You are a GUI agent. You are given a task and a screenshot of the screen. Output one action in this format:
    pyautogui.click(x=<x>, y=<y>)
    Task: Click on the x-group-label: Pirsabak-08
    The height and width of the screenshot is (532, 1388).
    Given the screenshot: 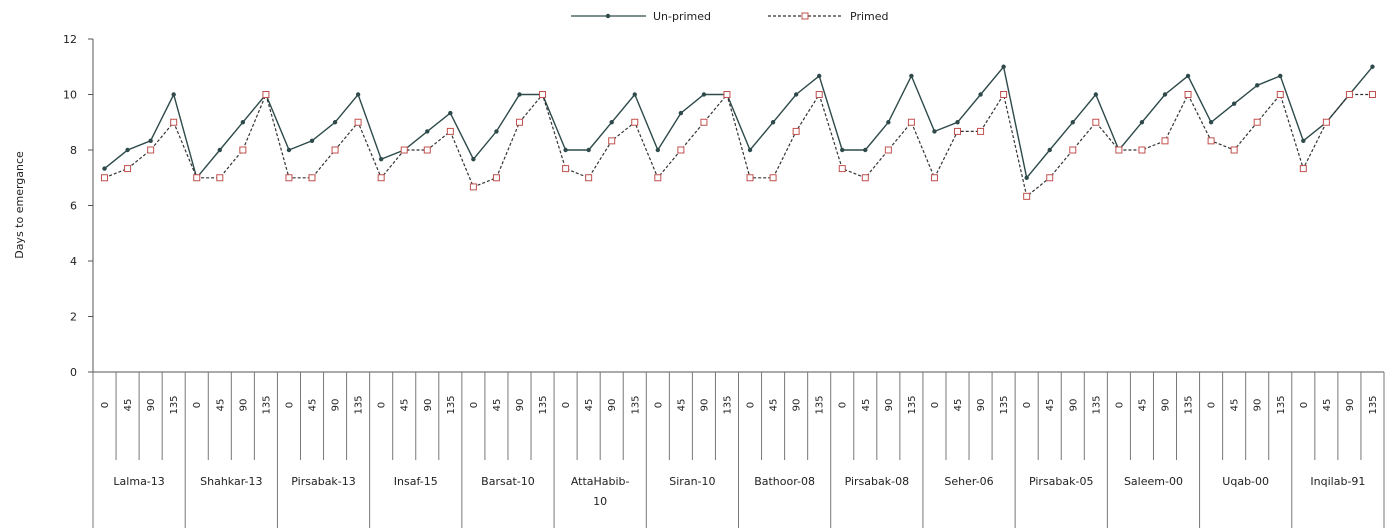 What is the action you would take?
    pyautogui.click(x=877, y=481)
    